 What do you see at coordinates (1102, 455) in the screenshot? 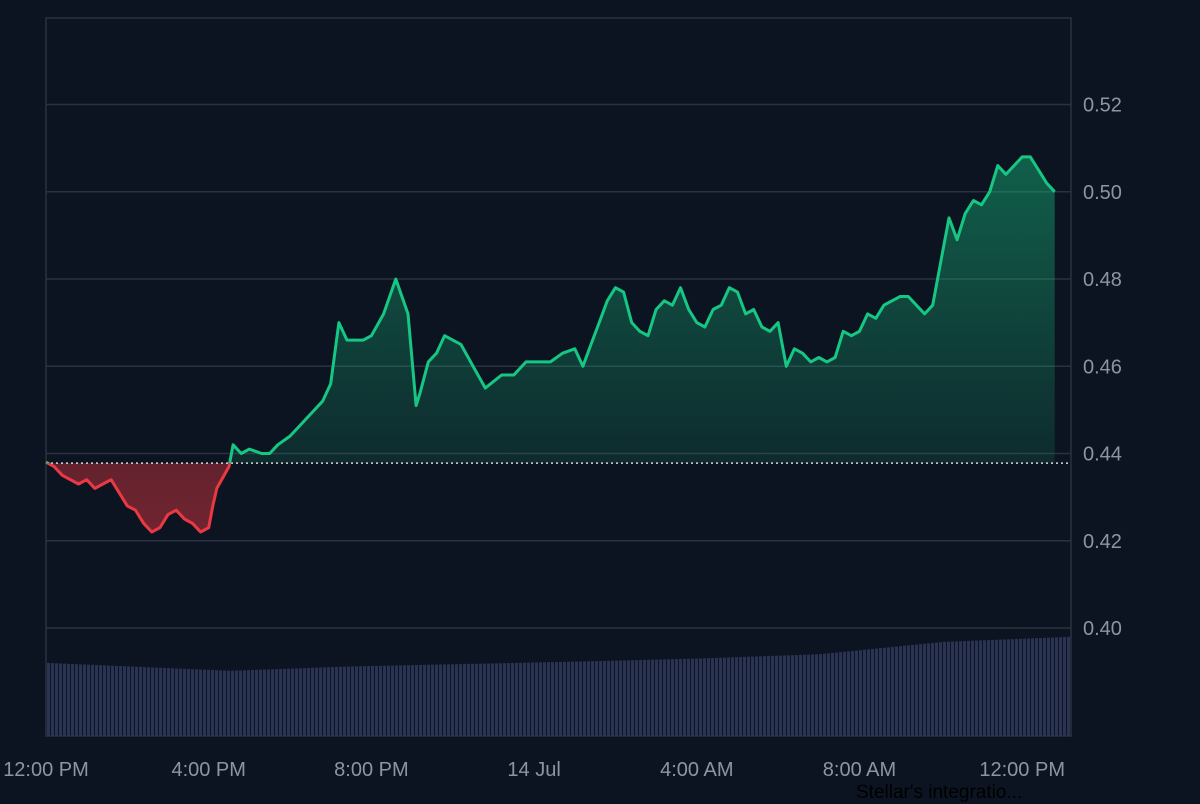
I see `y-tick-label: 0.44` at bounding box center [1102, 455].